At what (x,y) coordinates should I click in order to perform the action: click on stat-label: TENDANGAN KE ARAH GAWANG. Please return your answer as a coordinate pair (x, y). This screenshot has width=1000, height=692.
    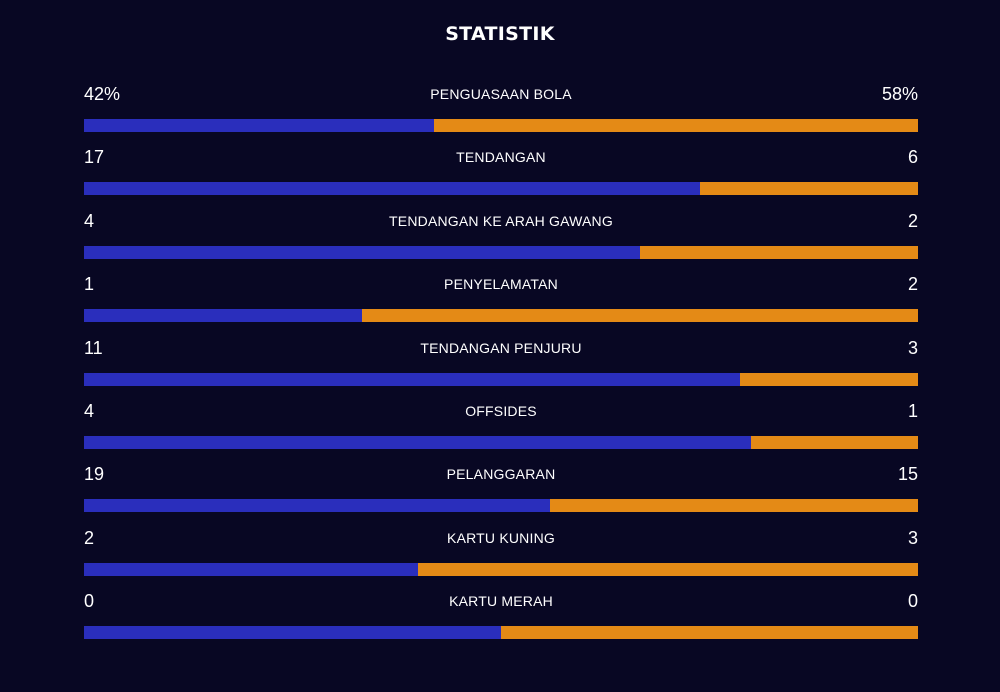
    Looking at the image, I should click on (501, 220).